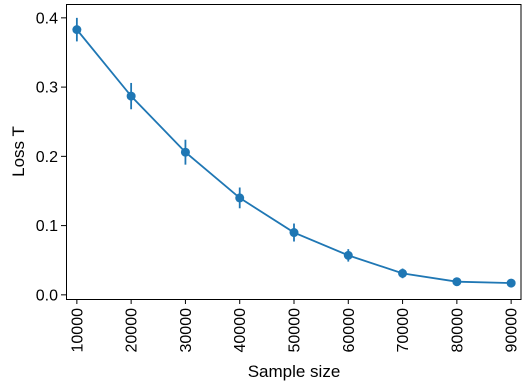  Describe the element at coordinates (47, 88) in the screenshot. I see `y-tick-label: 0.3` at that location.